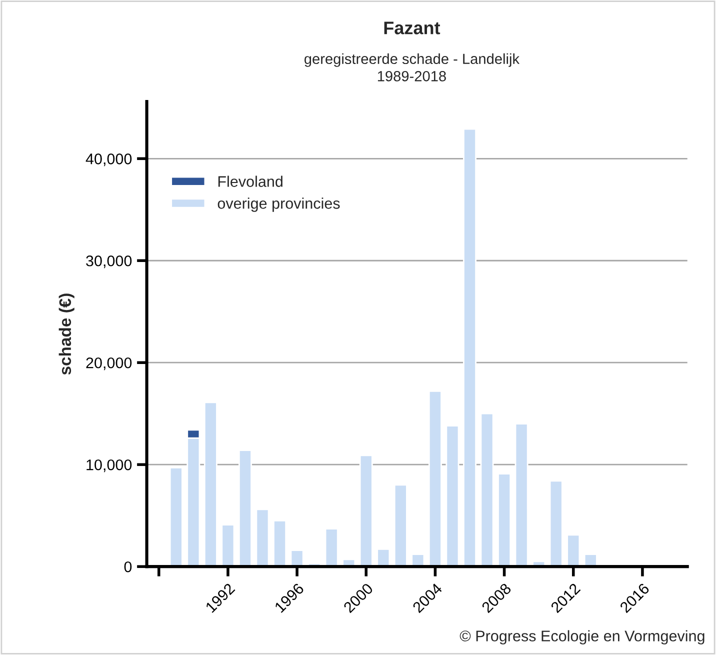 The image size is (716, 655). I want to click on chart-subtitle: geregistreerde schade - Landelijk 1989-2018, so click(412, 67).